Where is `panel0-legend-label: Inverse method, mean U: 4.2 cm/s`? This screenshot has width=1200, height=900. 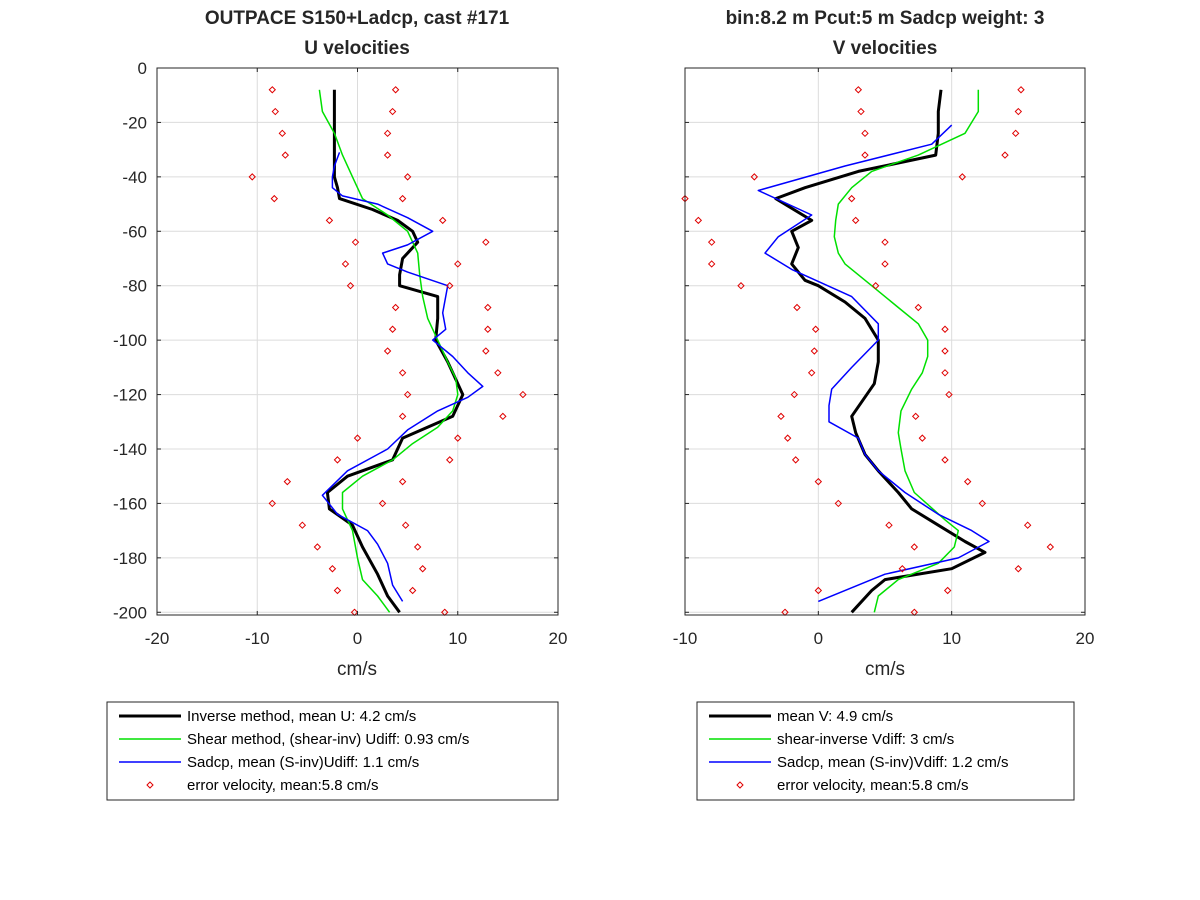
panel0-legend-label: Inverse method, mean U: 4.2 cm/s is located at coordinates (301, 716).